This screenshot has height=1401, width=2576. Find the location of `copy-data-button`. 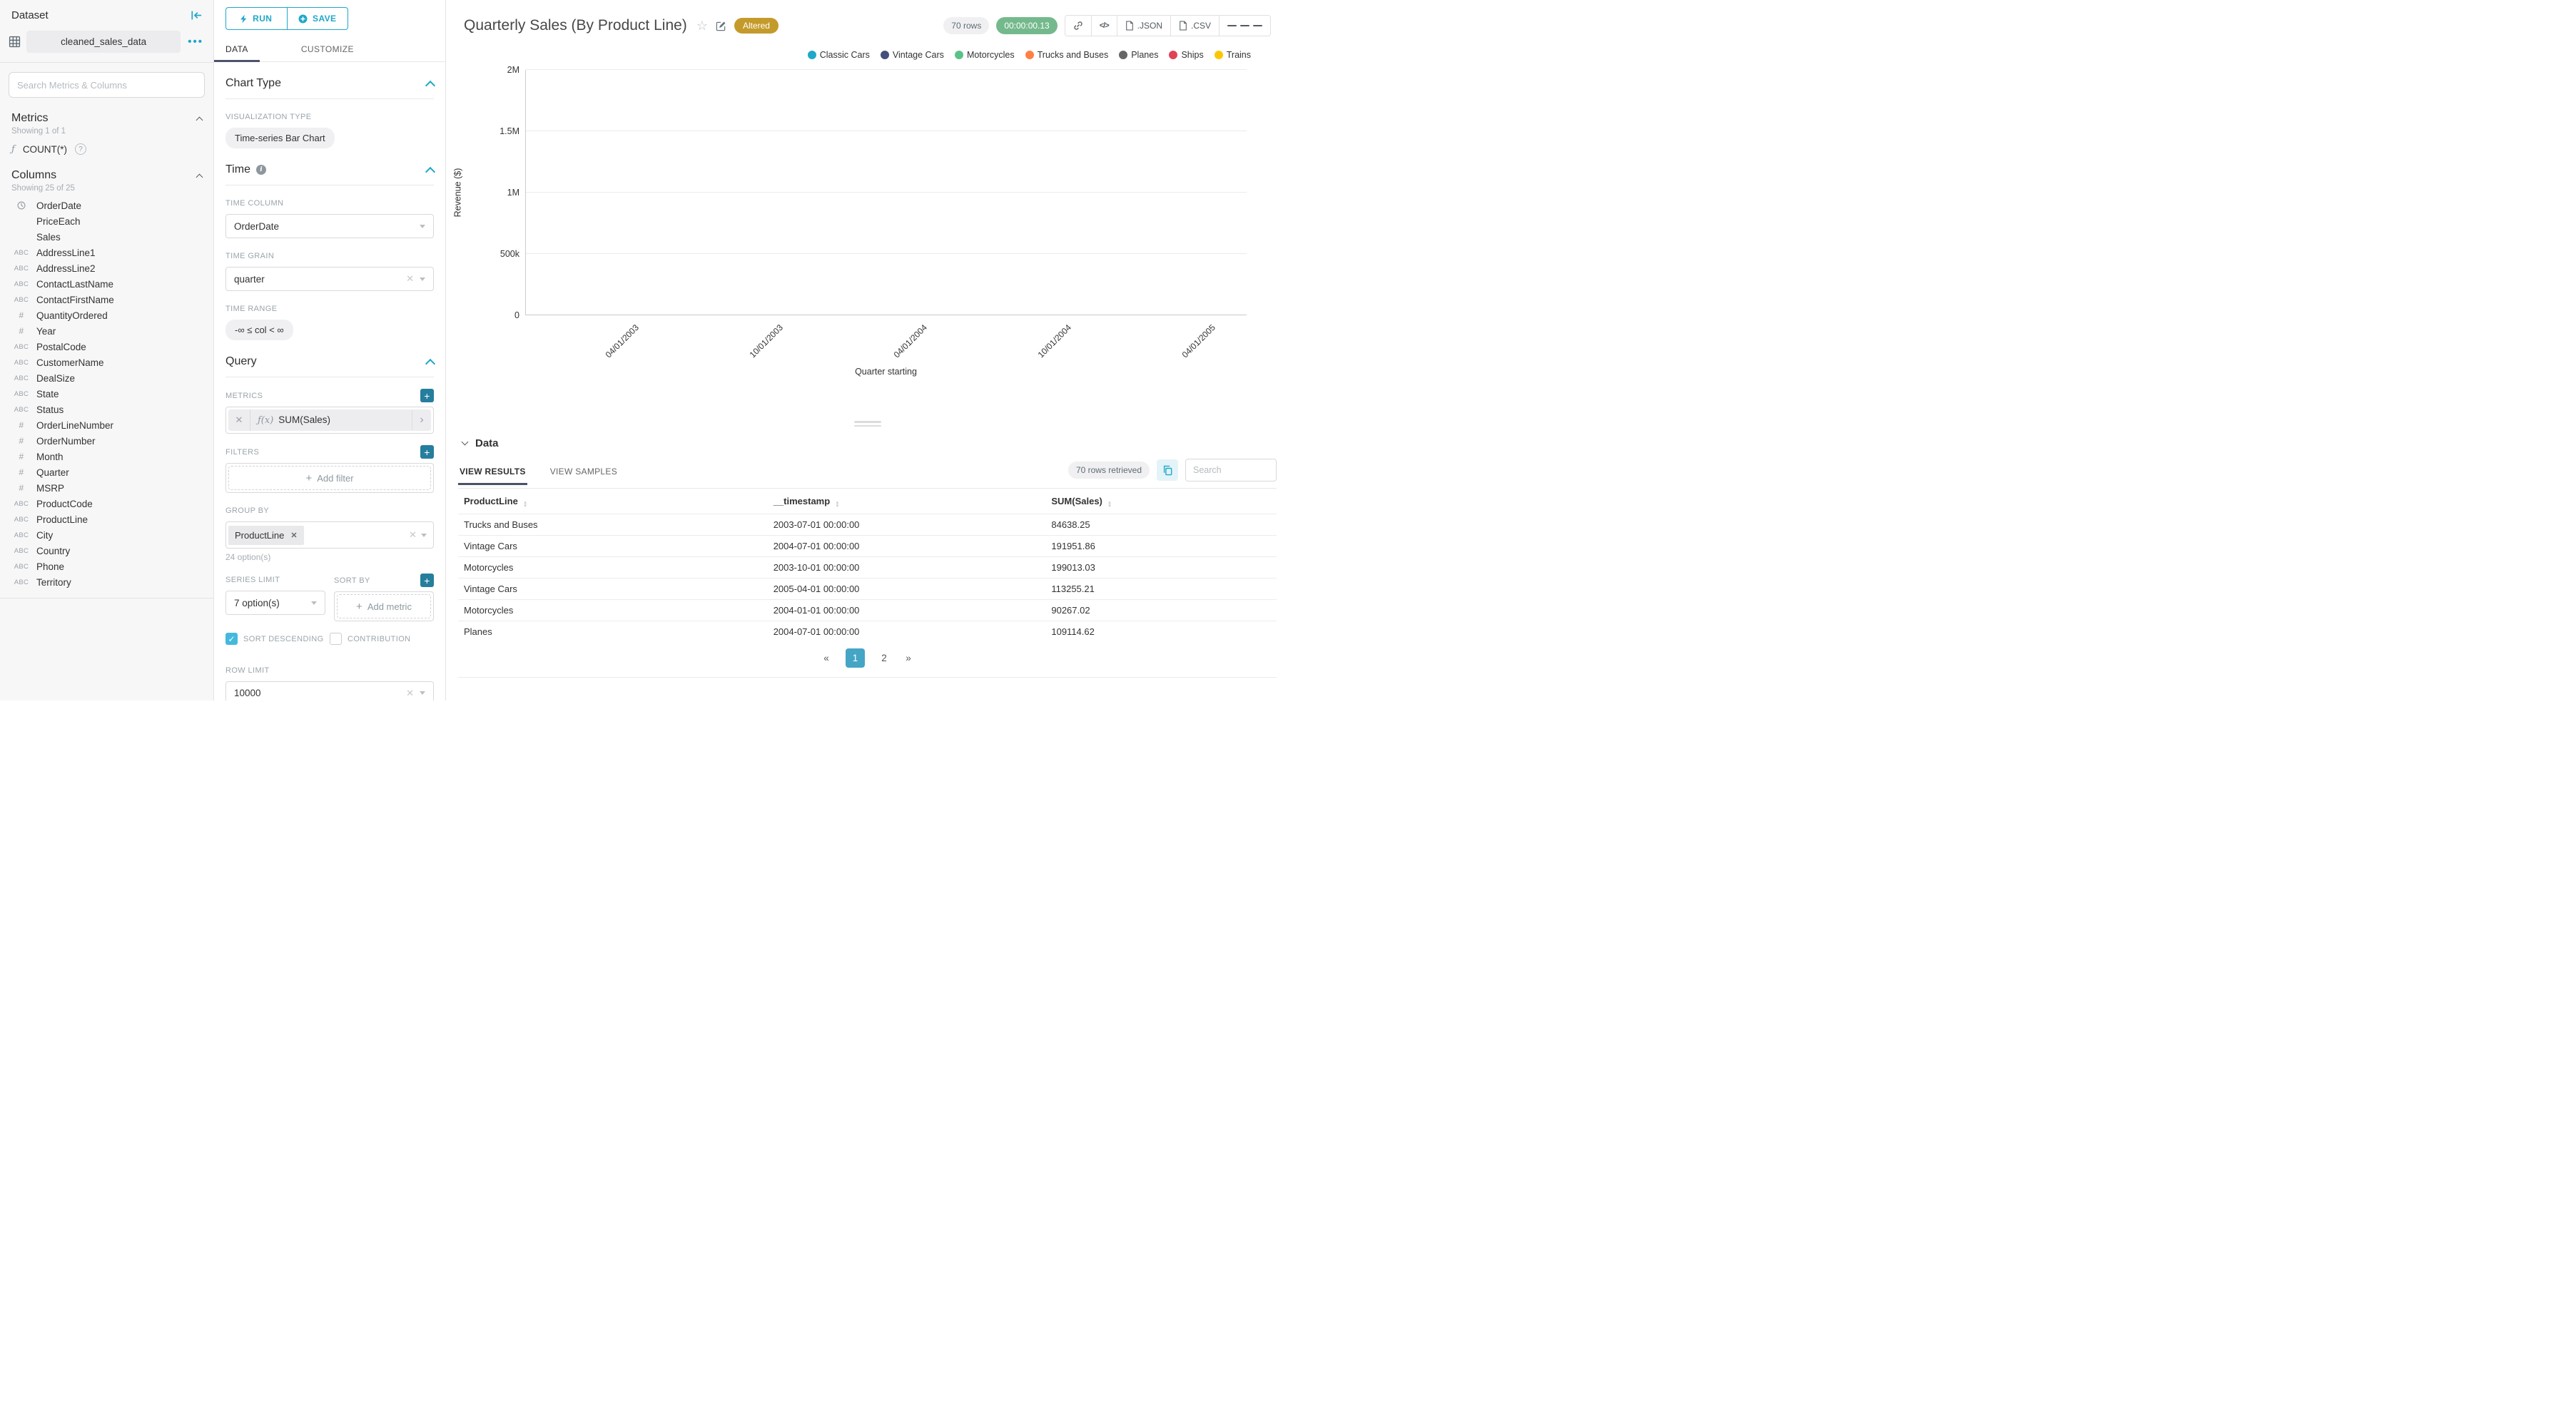

copy-data-button is located at coordinates (1167, 470).